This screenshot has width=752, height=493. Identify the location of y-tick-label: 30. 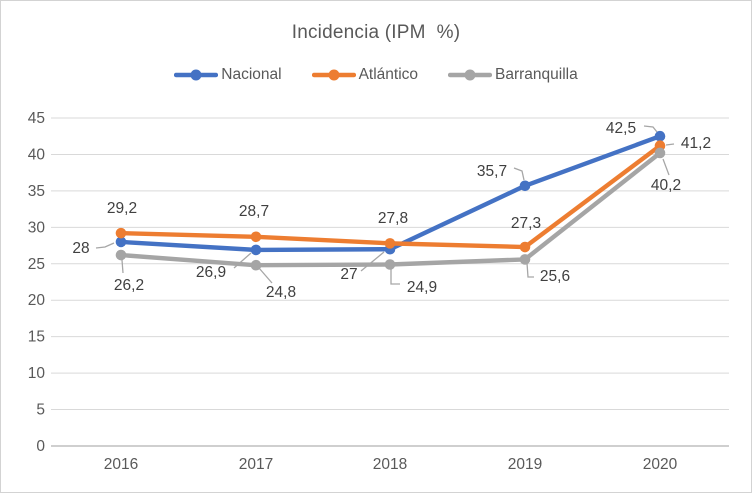
(37, 227).